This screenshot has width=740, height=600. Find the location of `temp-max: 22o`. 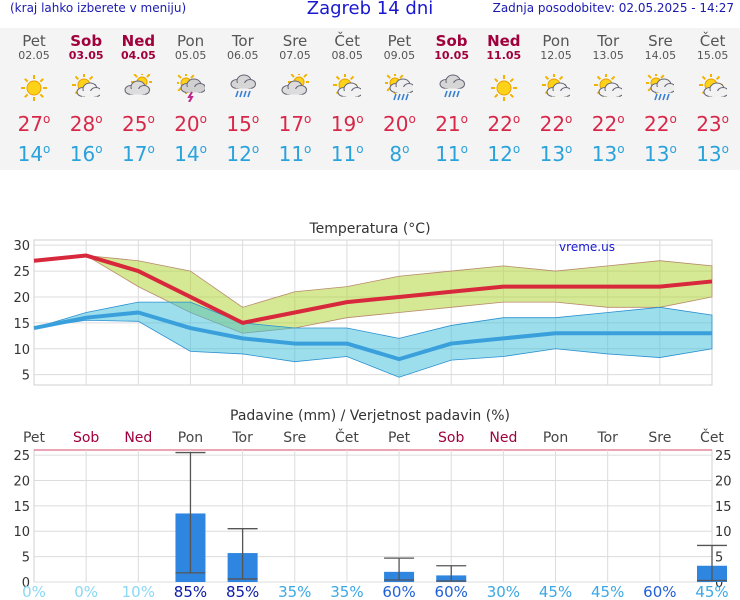

temp-max: 22o is located at coordinates (556, 124).